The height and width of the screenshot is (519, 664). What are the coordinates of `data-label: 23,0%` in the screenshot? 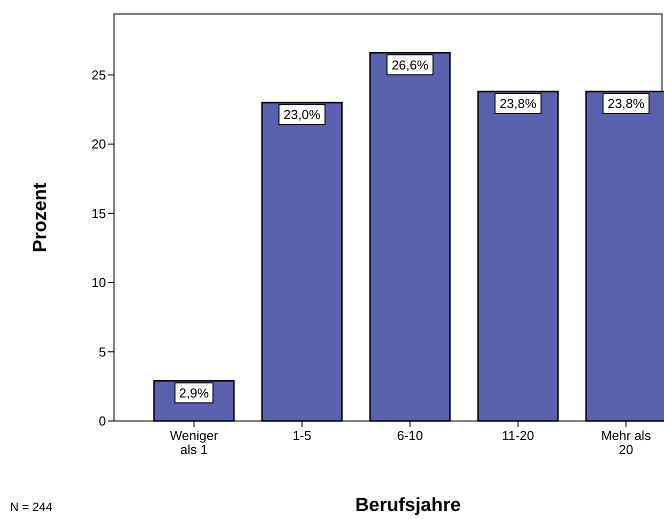 It's located at (302, 114).